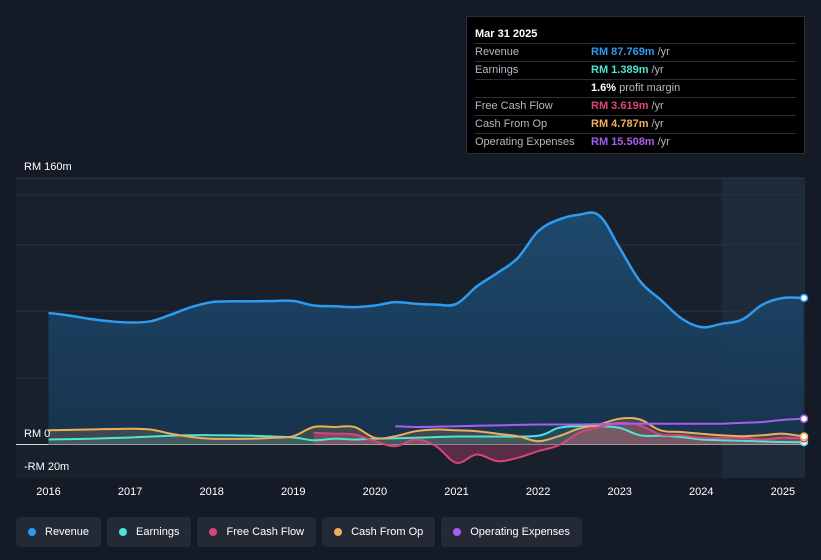 This screenshot has height=560, width=821. I want to click on series-line-cash-from-op, so click(426, 429).